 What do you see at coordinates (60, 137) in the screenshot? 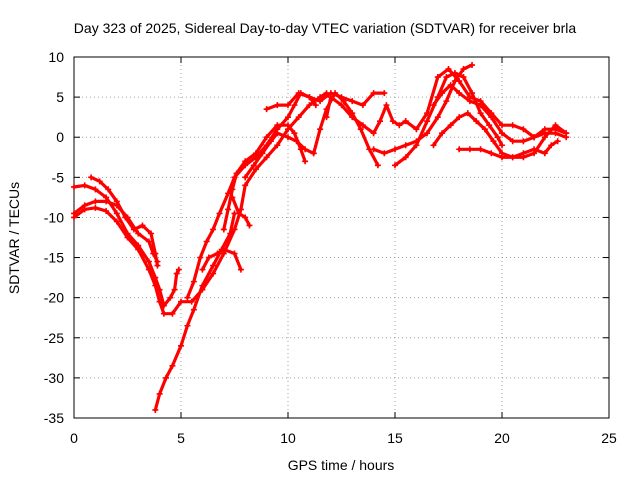
I see `y-tick-label: 0` at bounding box center [60, 137].